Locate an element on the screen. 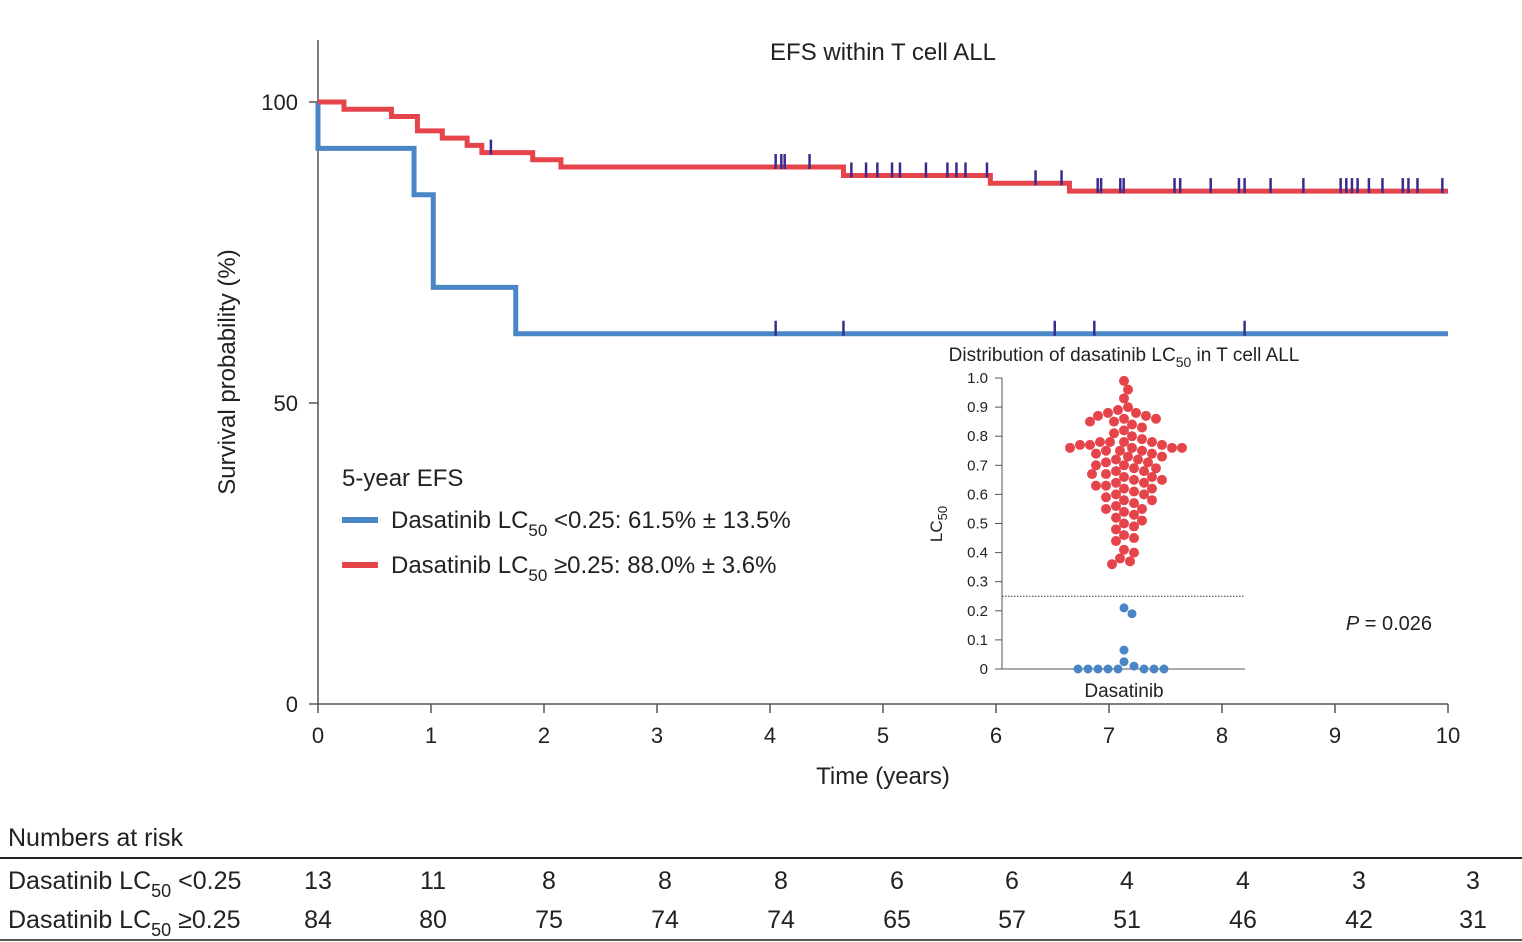  x-axis-label: Time (years) is located at coordinates (883, 776).